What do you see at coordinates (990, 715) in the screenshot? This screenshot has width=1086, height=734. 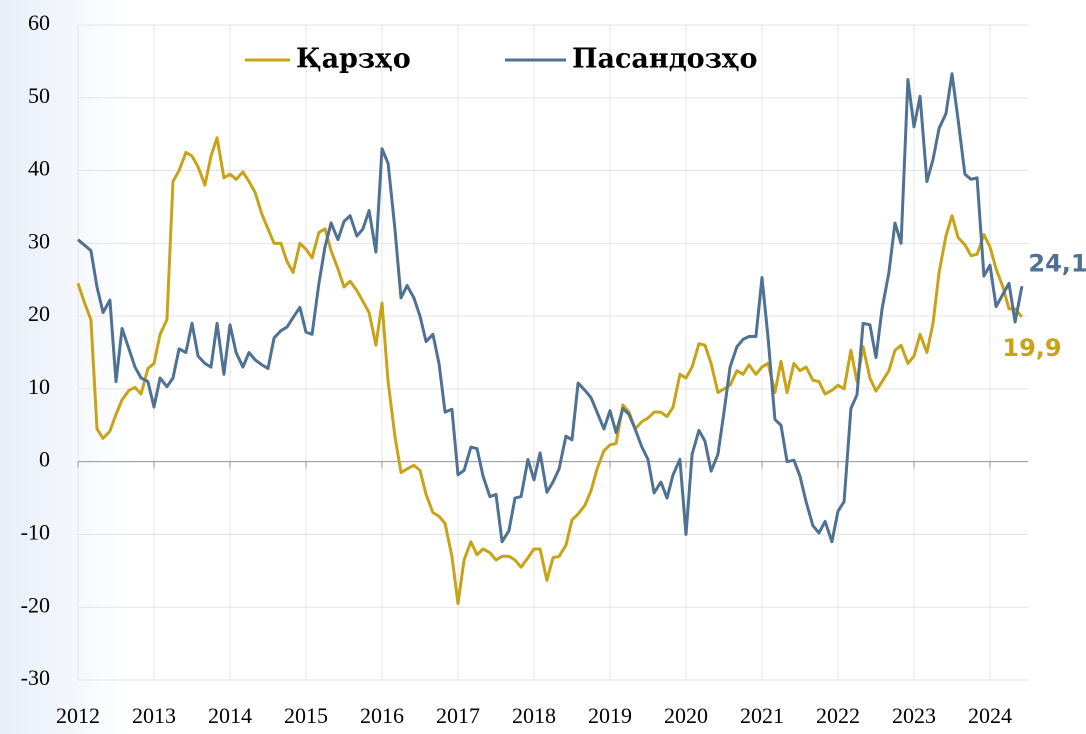 I see `x-tick-label: 2024` at bounding box center [990, 715].